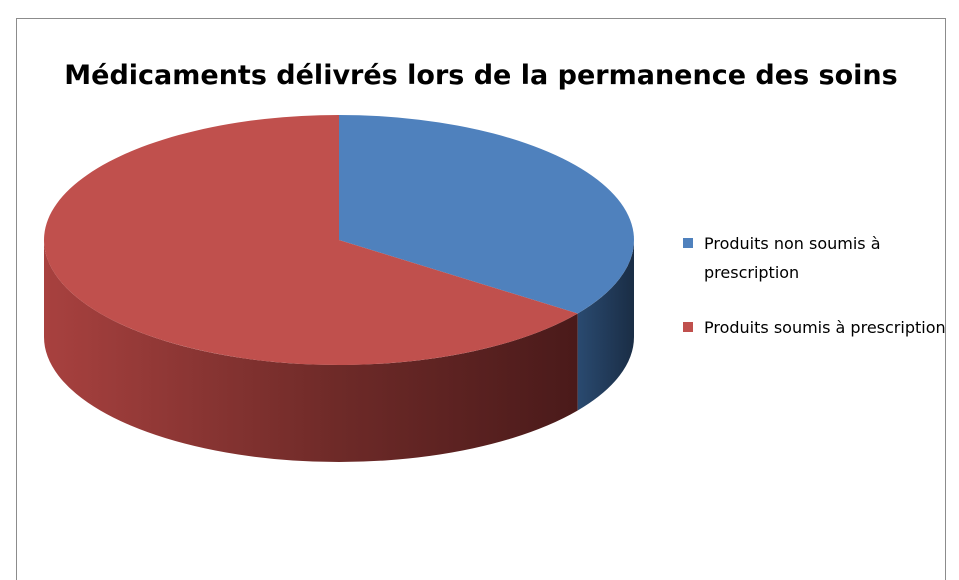 This screenshot has width=959, height=580. What do you see at coordinates (825, 327) in the screenshot?
I see `legend-label: Produits soumis à prescription` at bounding box center [825, 327].